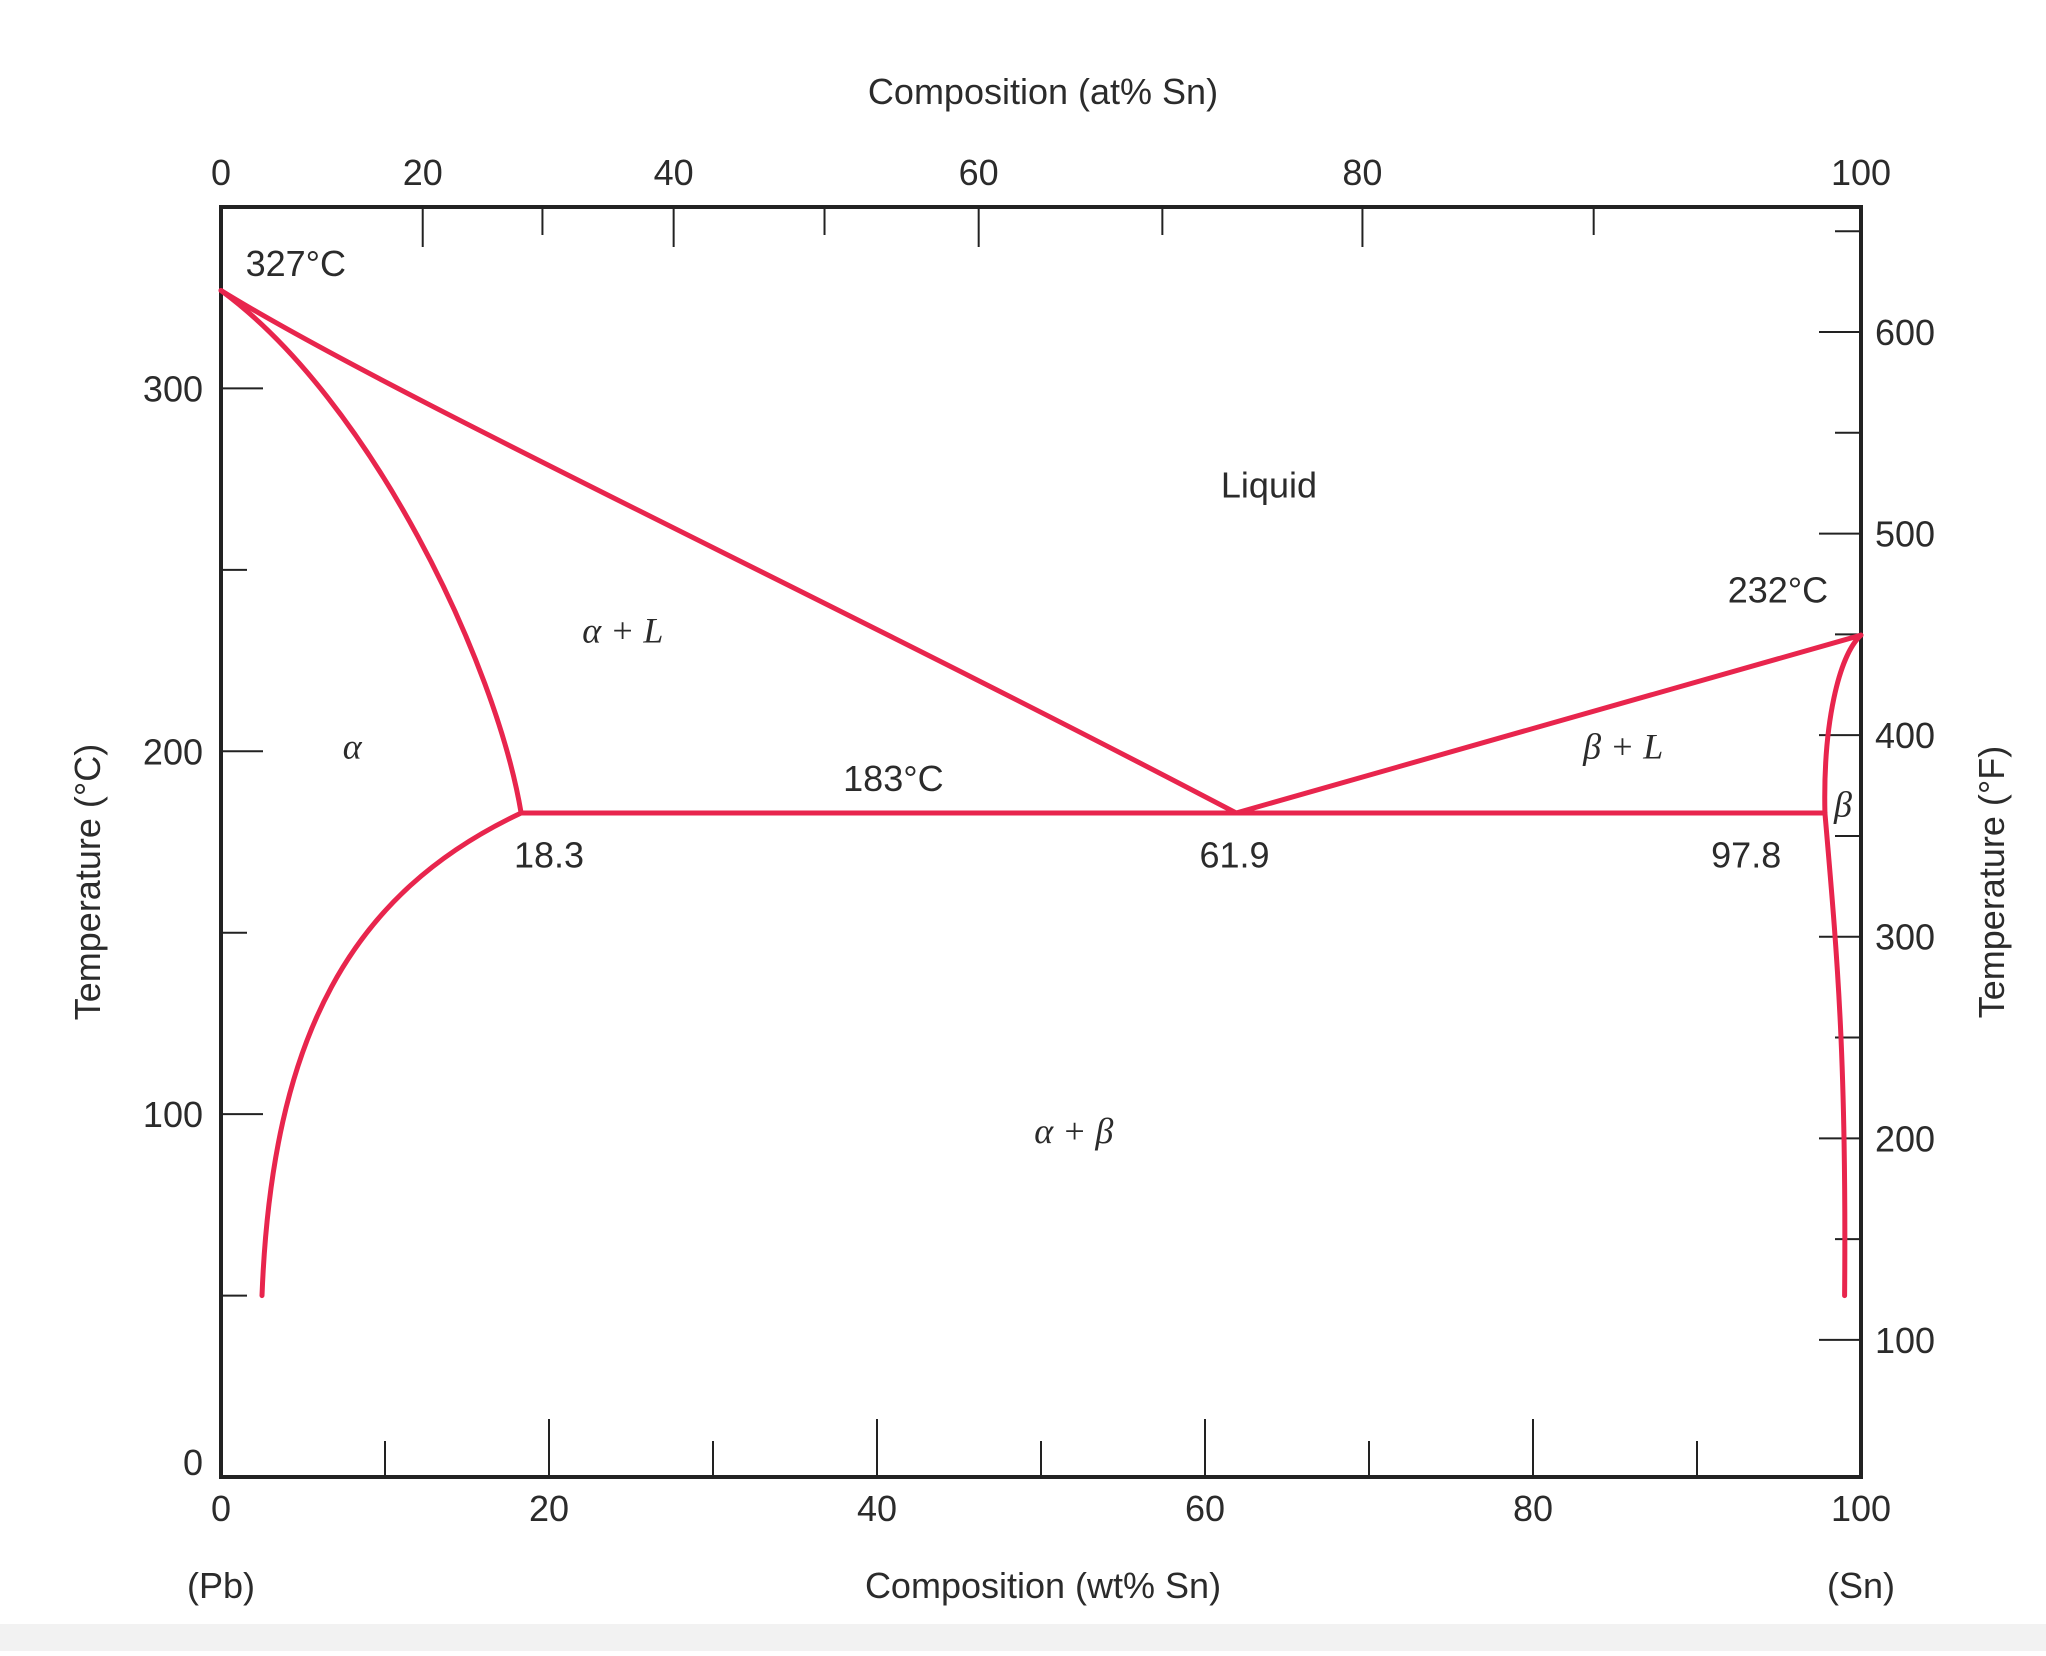 This screenshot has width=2046, height=1656. What do you see at coordinates (549, 1508) in the screenshot?
I see `x-bottom-tick-label: 20` at bounding box center [549, 1508].